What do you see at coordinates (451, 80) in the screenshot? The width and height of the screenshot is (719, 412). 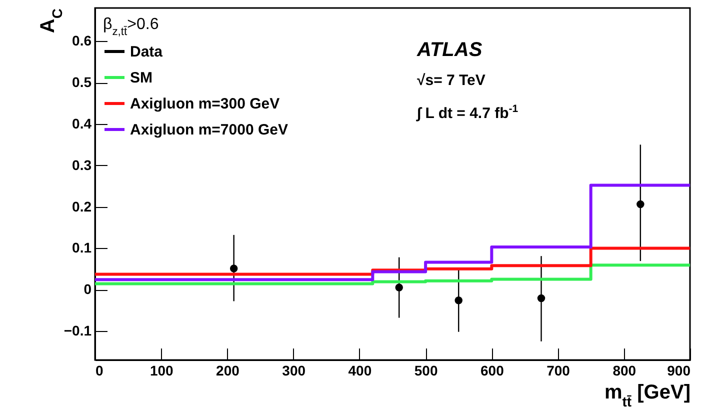 I see `annotation: √s= 7 TeV` at bounding box center [451, 80].